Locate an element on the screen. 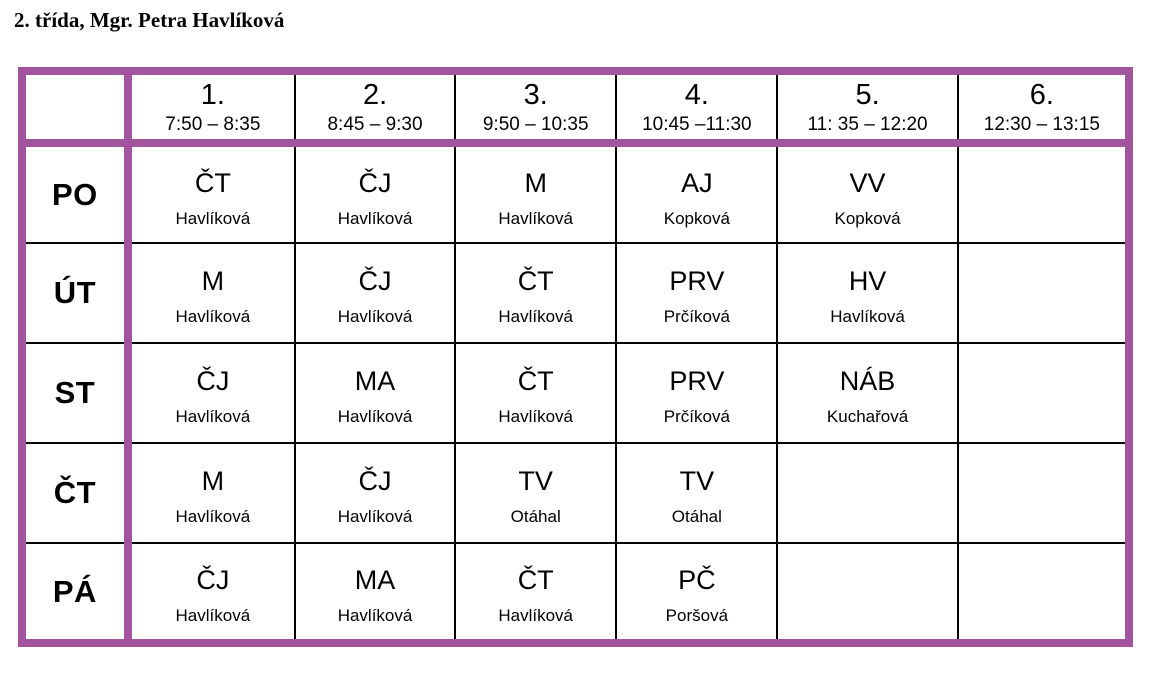 This screenshot has height=677, width=1150. lesson-teacher: Kuchařová is located at coordinates (867, 416).